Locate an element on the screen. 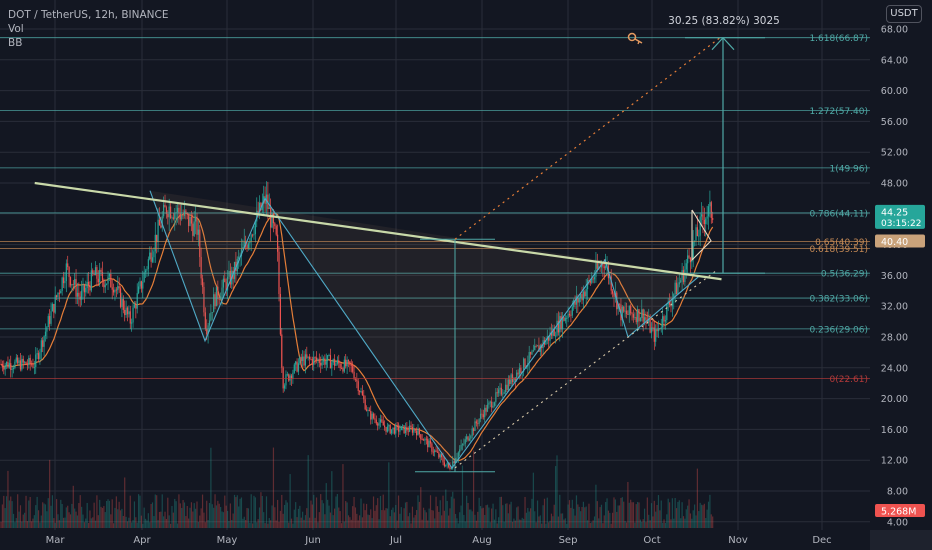  currency-button: USDT is located at coordinates (904, 14).